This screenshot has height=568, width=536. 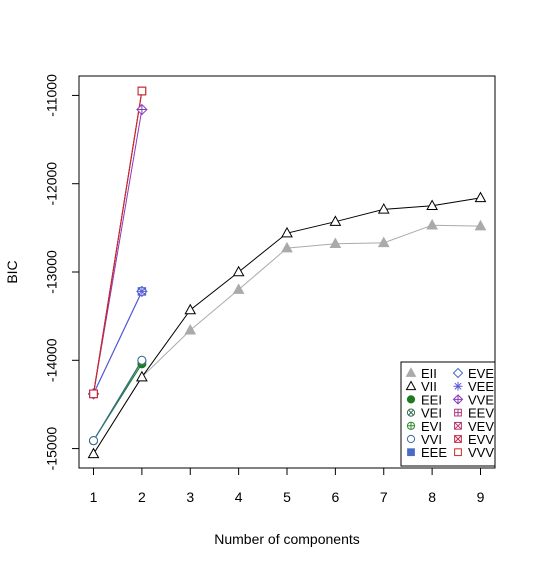 What do you see at coordinates (94, 497) in the screenshot?
I see `x-tick-label-1: 1` at bounding box center [94, 497].